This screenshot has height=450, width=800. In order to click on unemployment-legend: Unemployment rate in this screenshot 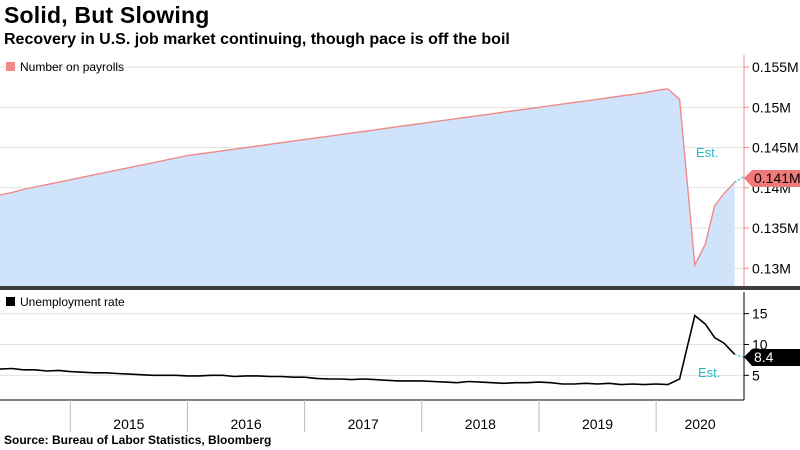, I will do `click(65, 302)`.